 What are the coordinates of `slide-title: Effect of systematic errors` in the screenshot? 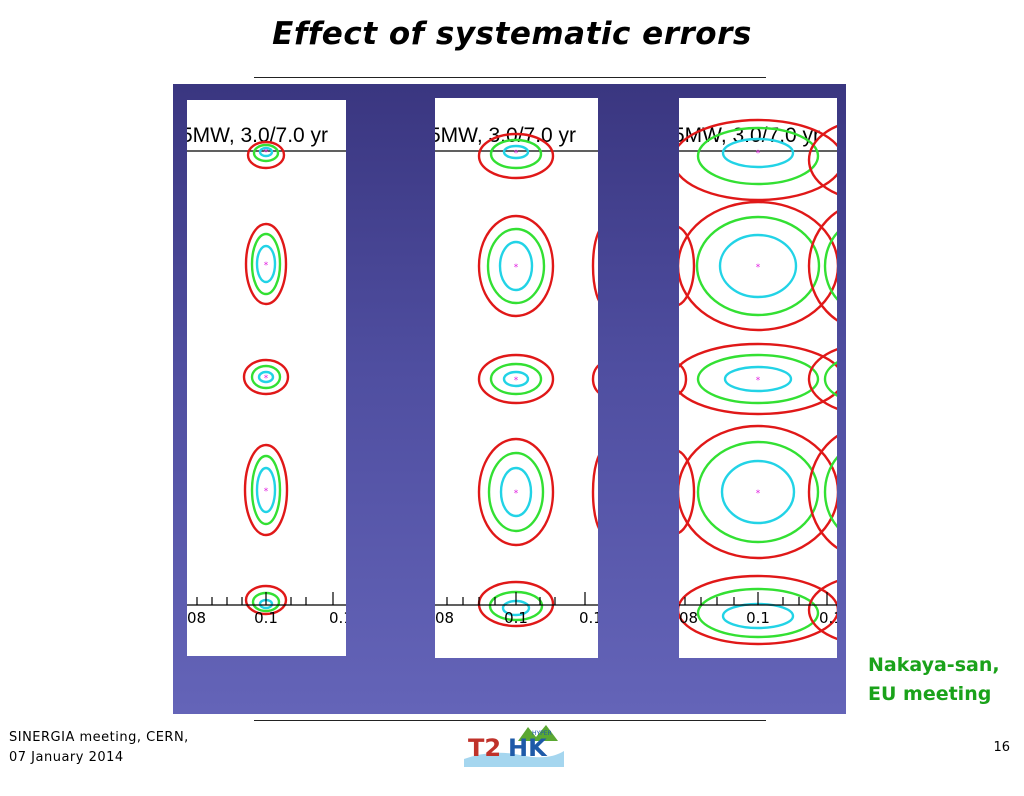 It's located at (512, 34).